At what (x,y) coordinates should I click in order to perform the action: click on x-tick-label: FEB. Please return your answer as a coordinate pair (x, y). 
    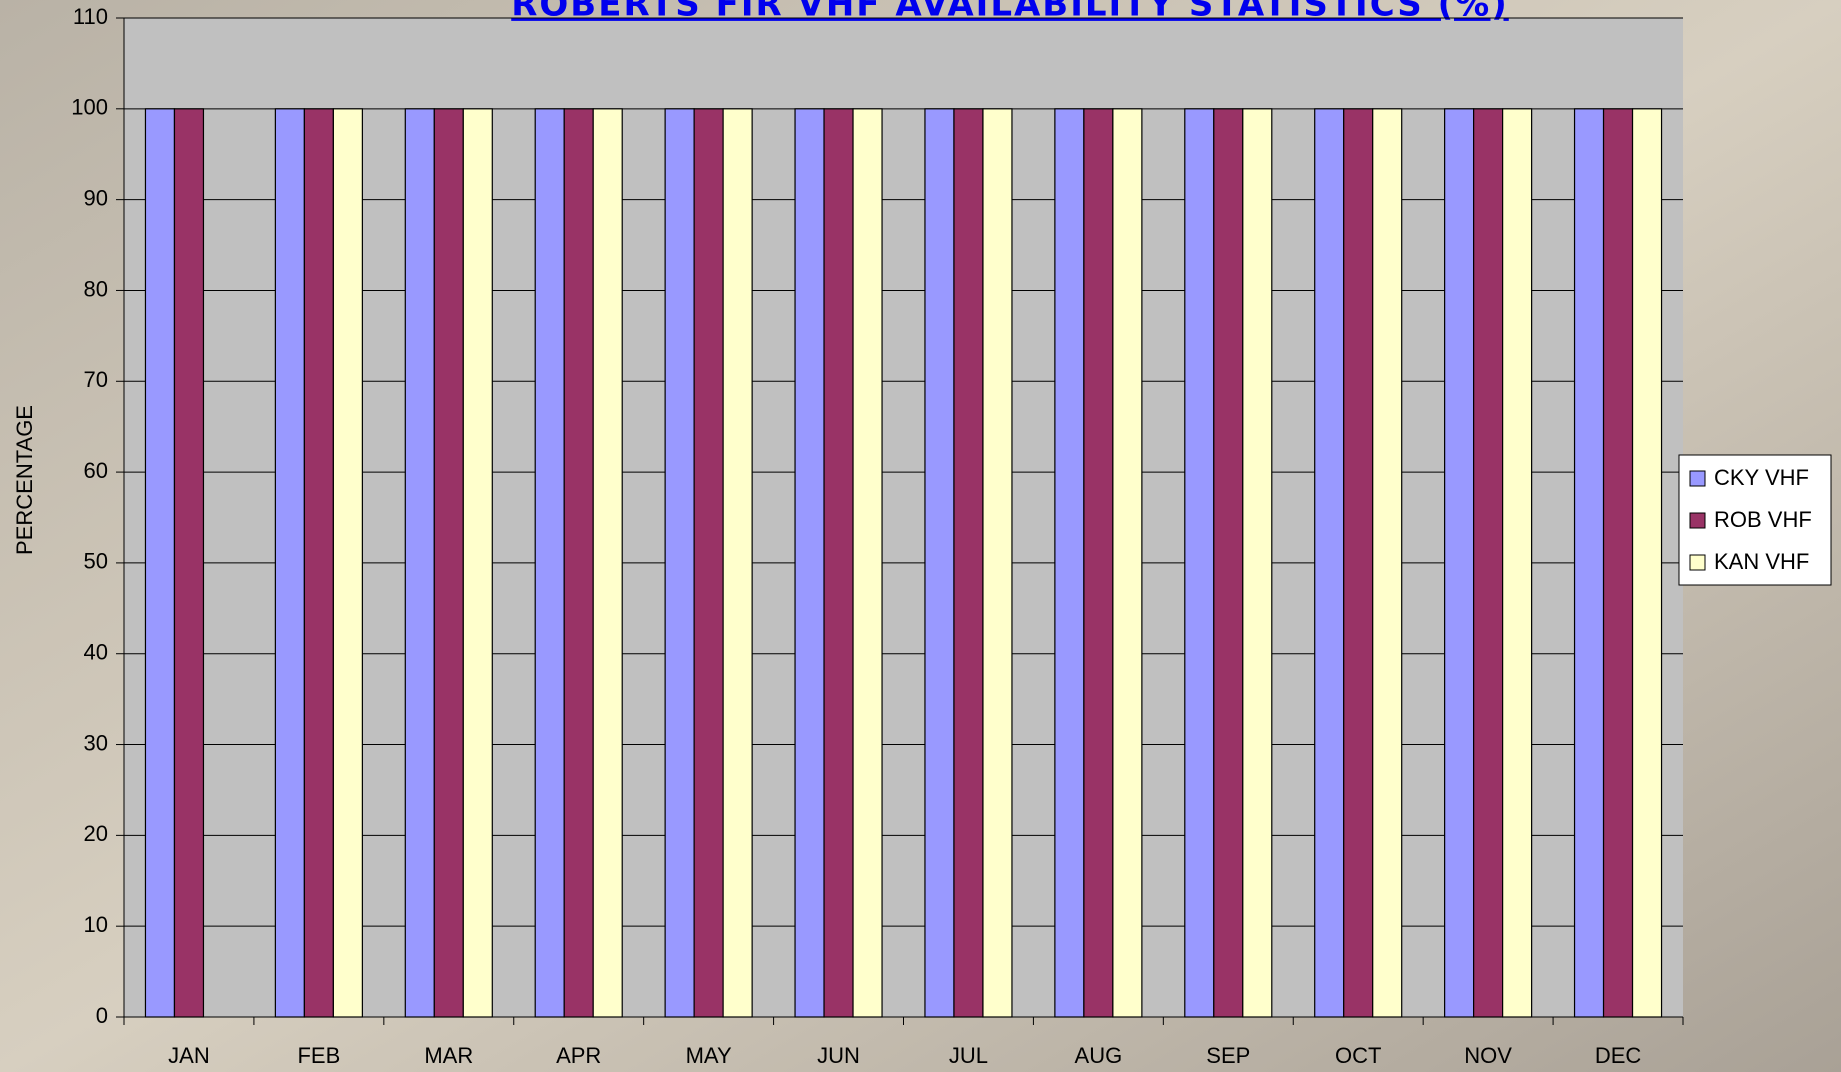
    Looking at the image, I should click on (318, 1055).